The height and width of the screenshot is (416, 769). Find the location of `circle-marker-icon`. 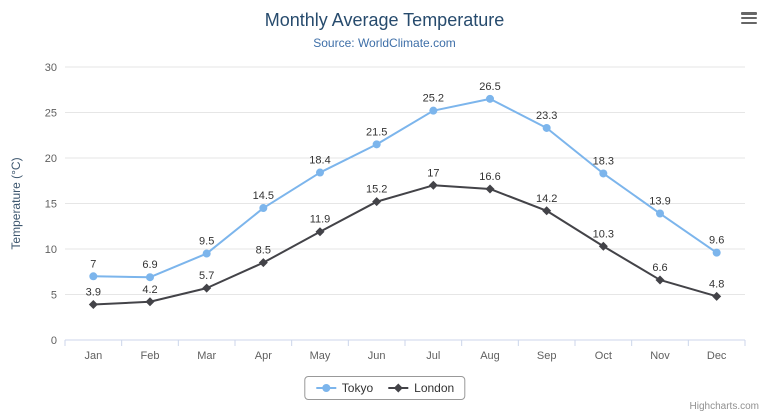

circle-marker-icon is located at coordinates (325, 388).